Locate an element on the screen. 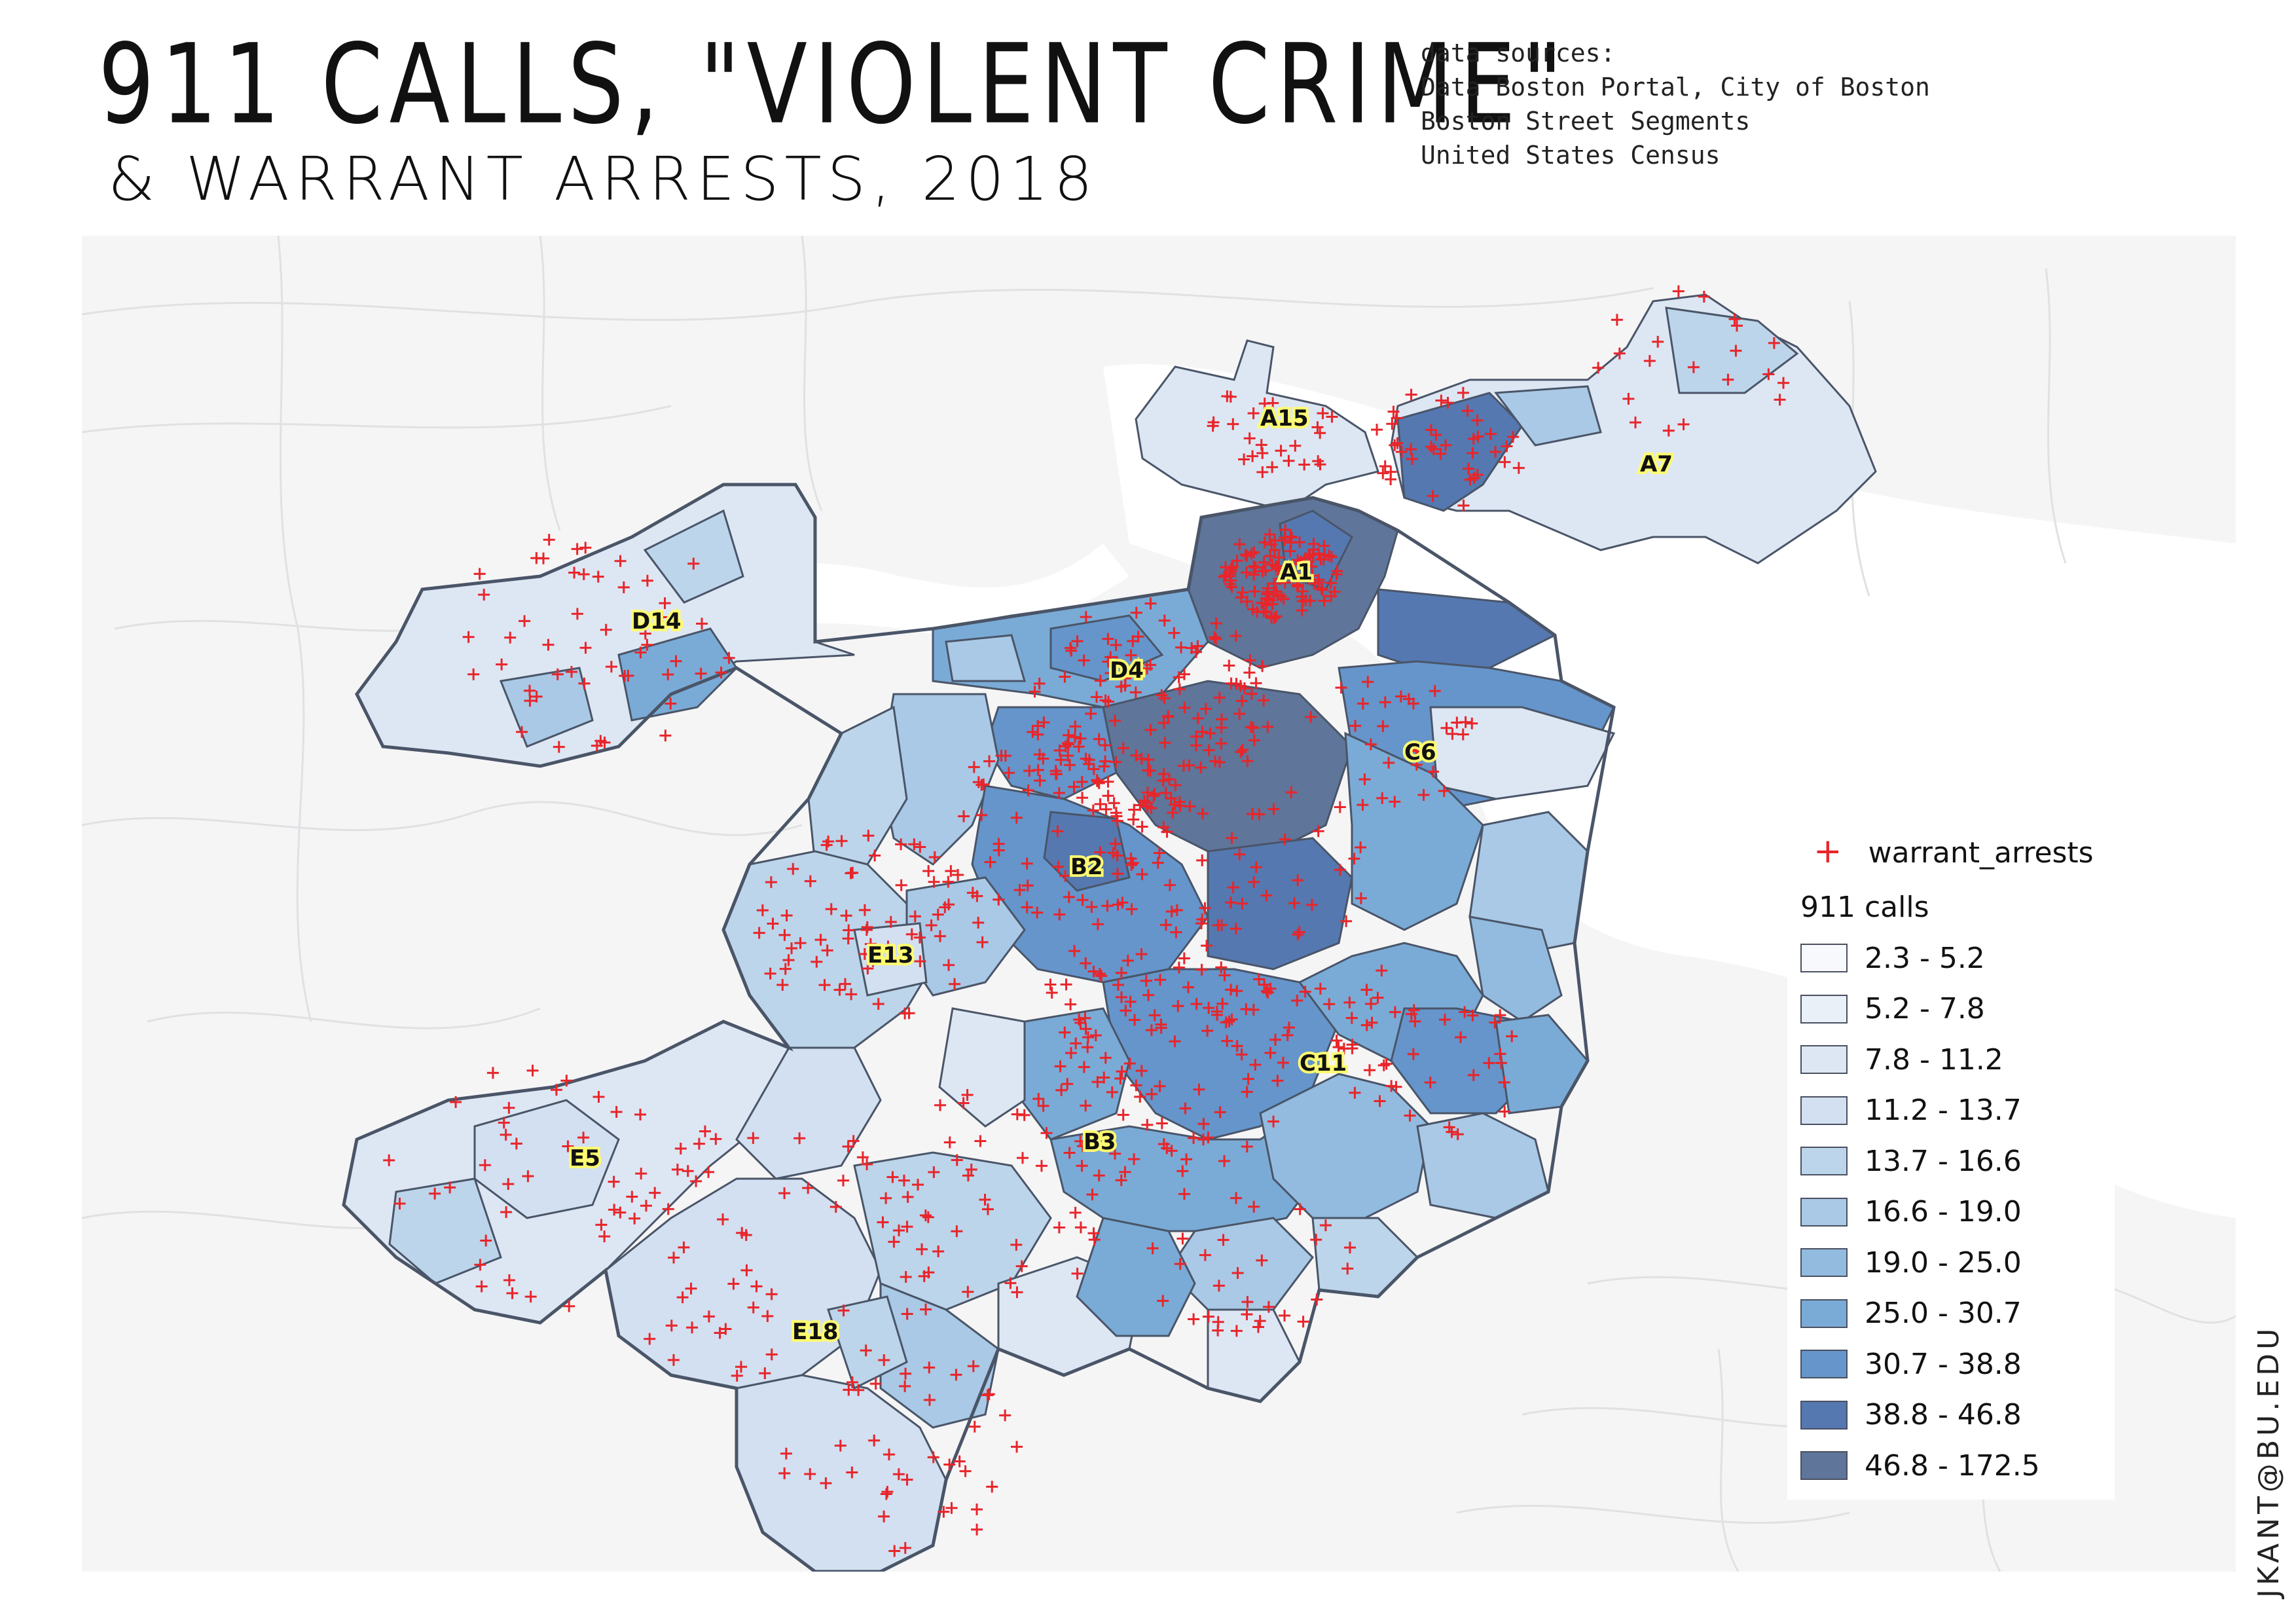 The width and height of the screenshot is (2296, 1624). legend-class-row: 7.8 - 11.2 is located at coordinates (1901, 1059).